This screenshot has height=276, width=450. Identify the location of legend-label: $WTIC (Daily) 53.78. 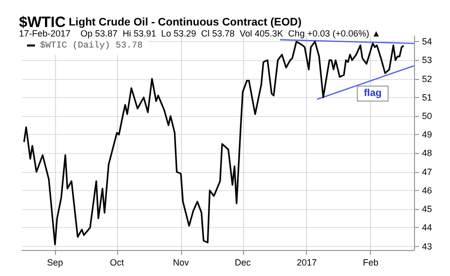
(91, 45).